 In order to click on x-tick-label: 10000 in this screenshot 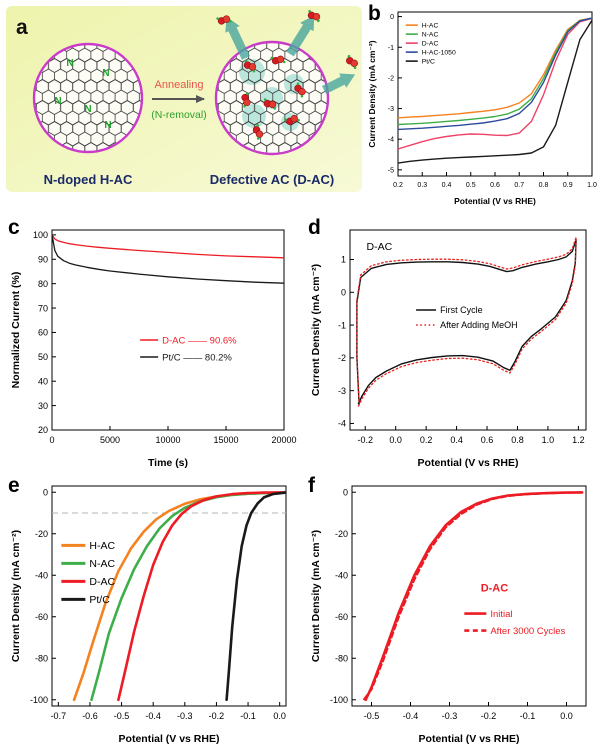, I will do `click(167, 440)`.